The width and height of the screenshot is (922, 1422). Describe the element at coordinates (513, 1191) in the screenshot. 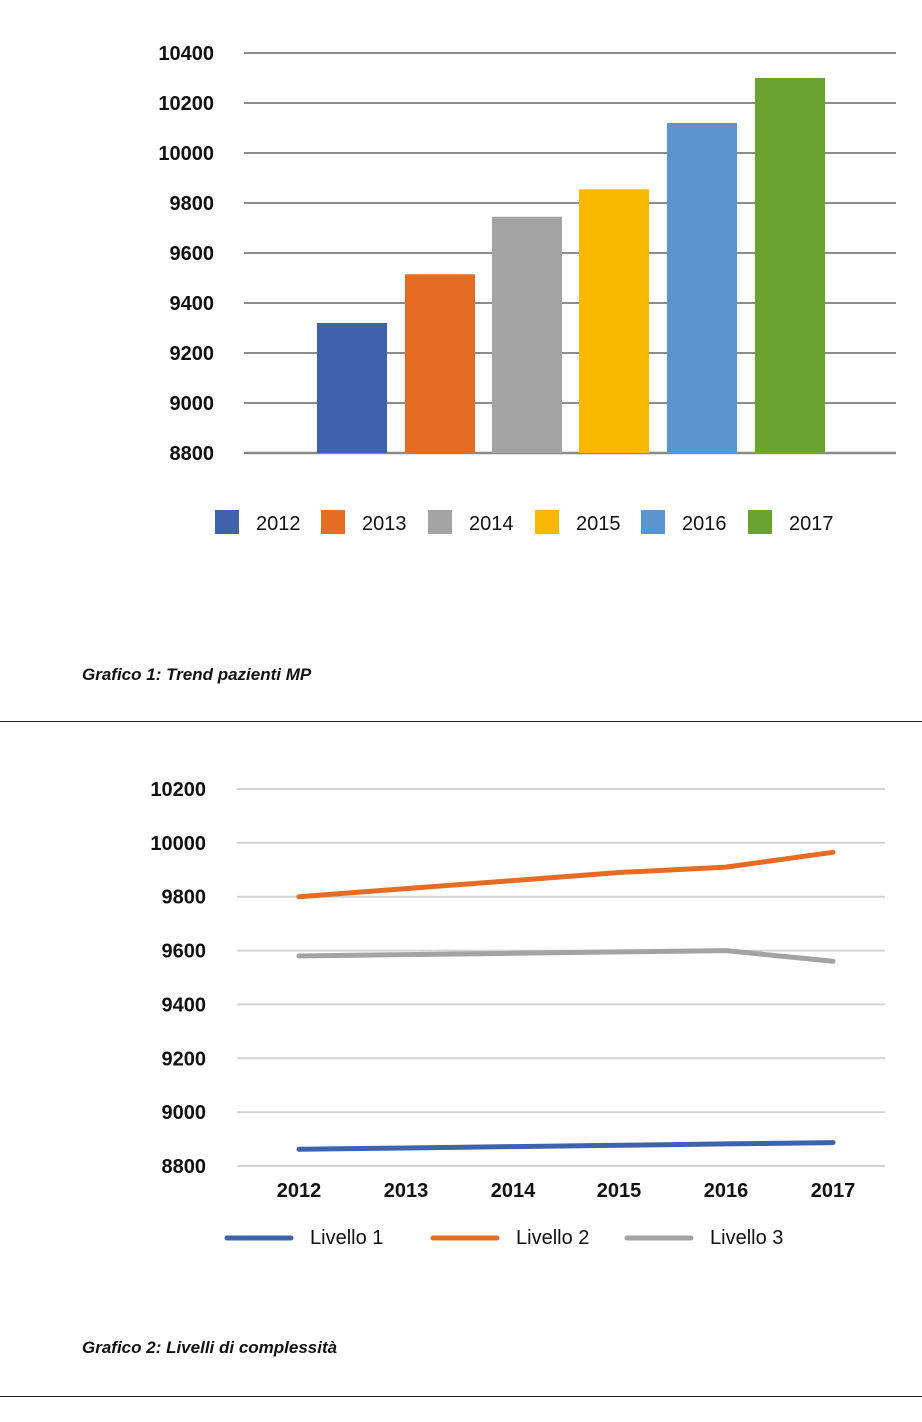

I see `x-tick-label: 2014` at that location.